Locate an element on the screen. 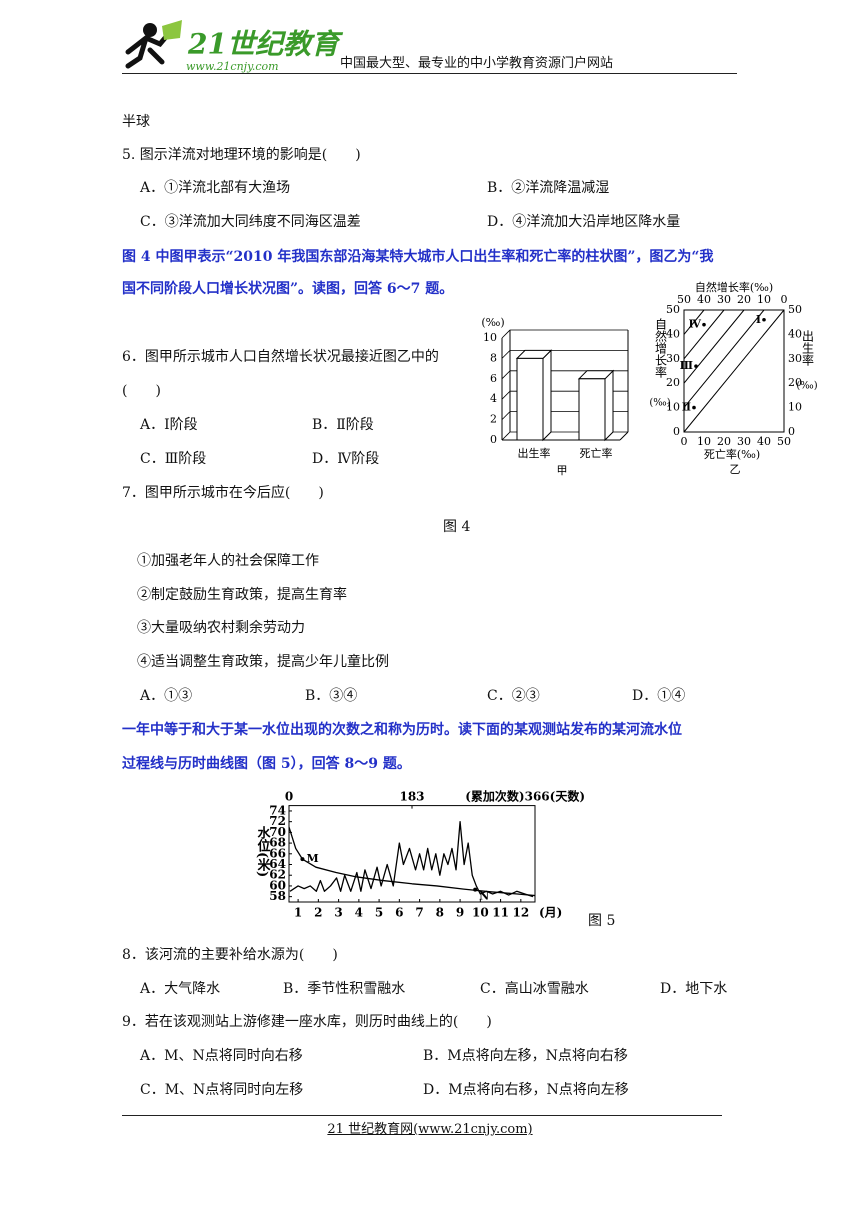 The height and width of the screenshot is (1216, 860). top-tick-label: 50 is located at coordinates (684, 299).